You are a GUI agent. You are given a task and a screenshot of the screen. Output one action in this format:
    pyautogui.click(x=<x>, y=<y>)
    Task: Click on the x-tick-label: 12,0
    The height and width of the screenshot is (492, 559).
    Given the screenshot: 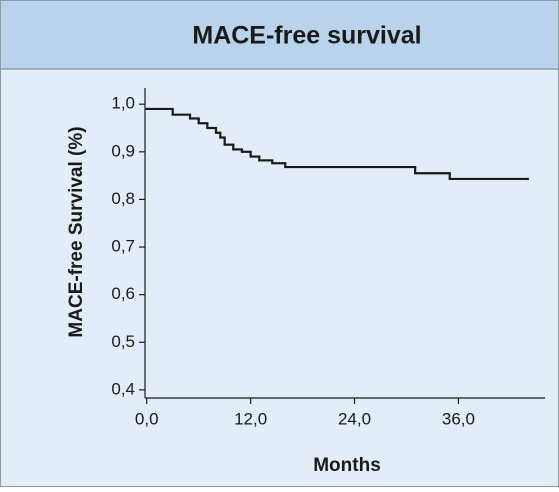 What is the action you would take?
    pyautogui.click(x=250, y=418)
    